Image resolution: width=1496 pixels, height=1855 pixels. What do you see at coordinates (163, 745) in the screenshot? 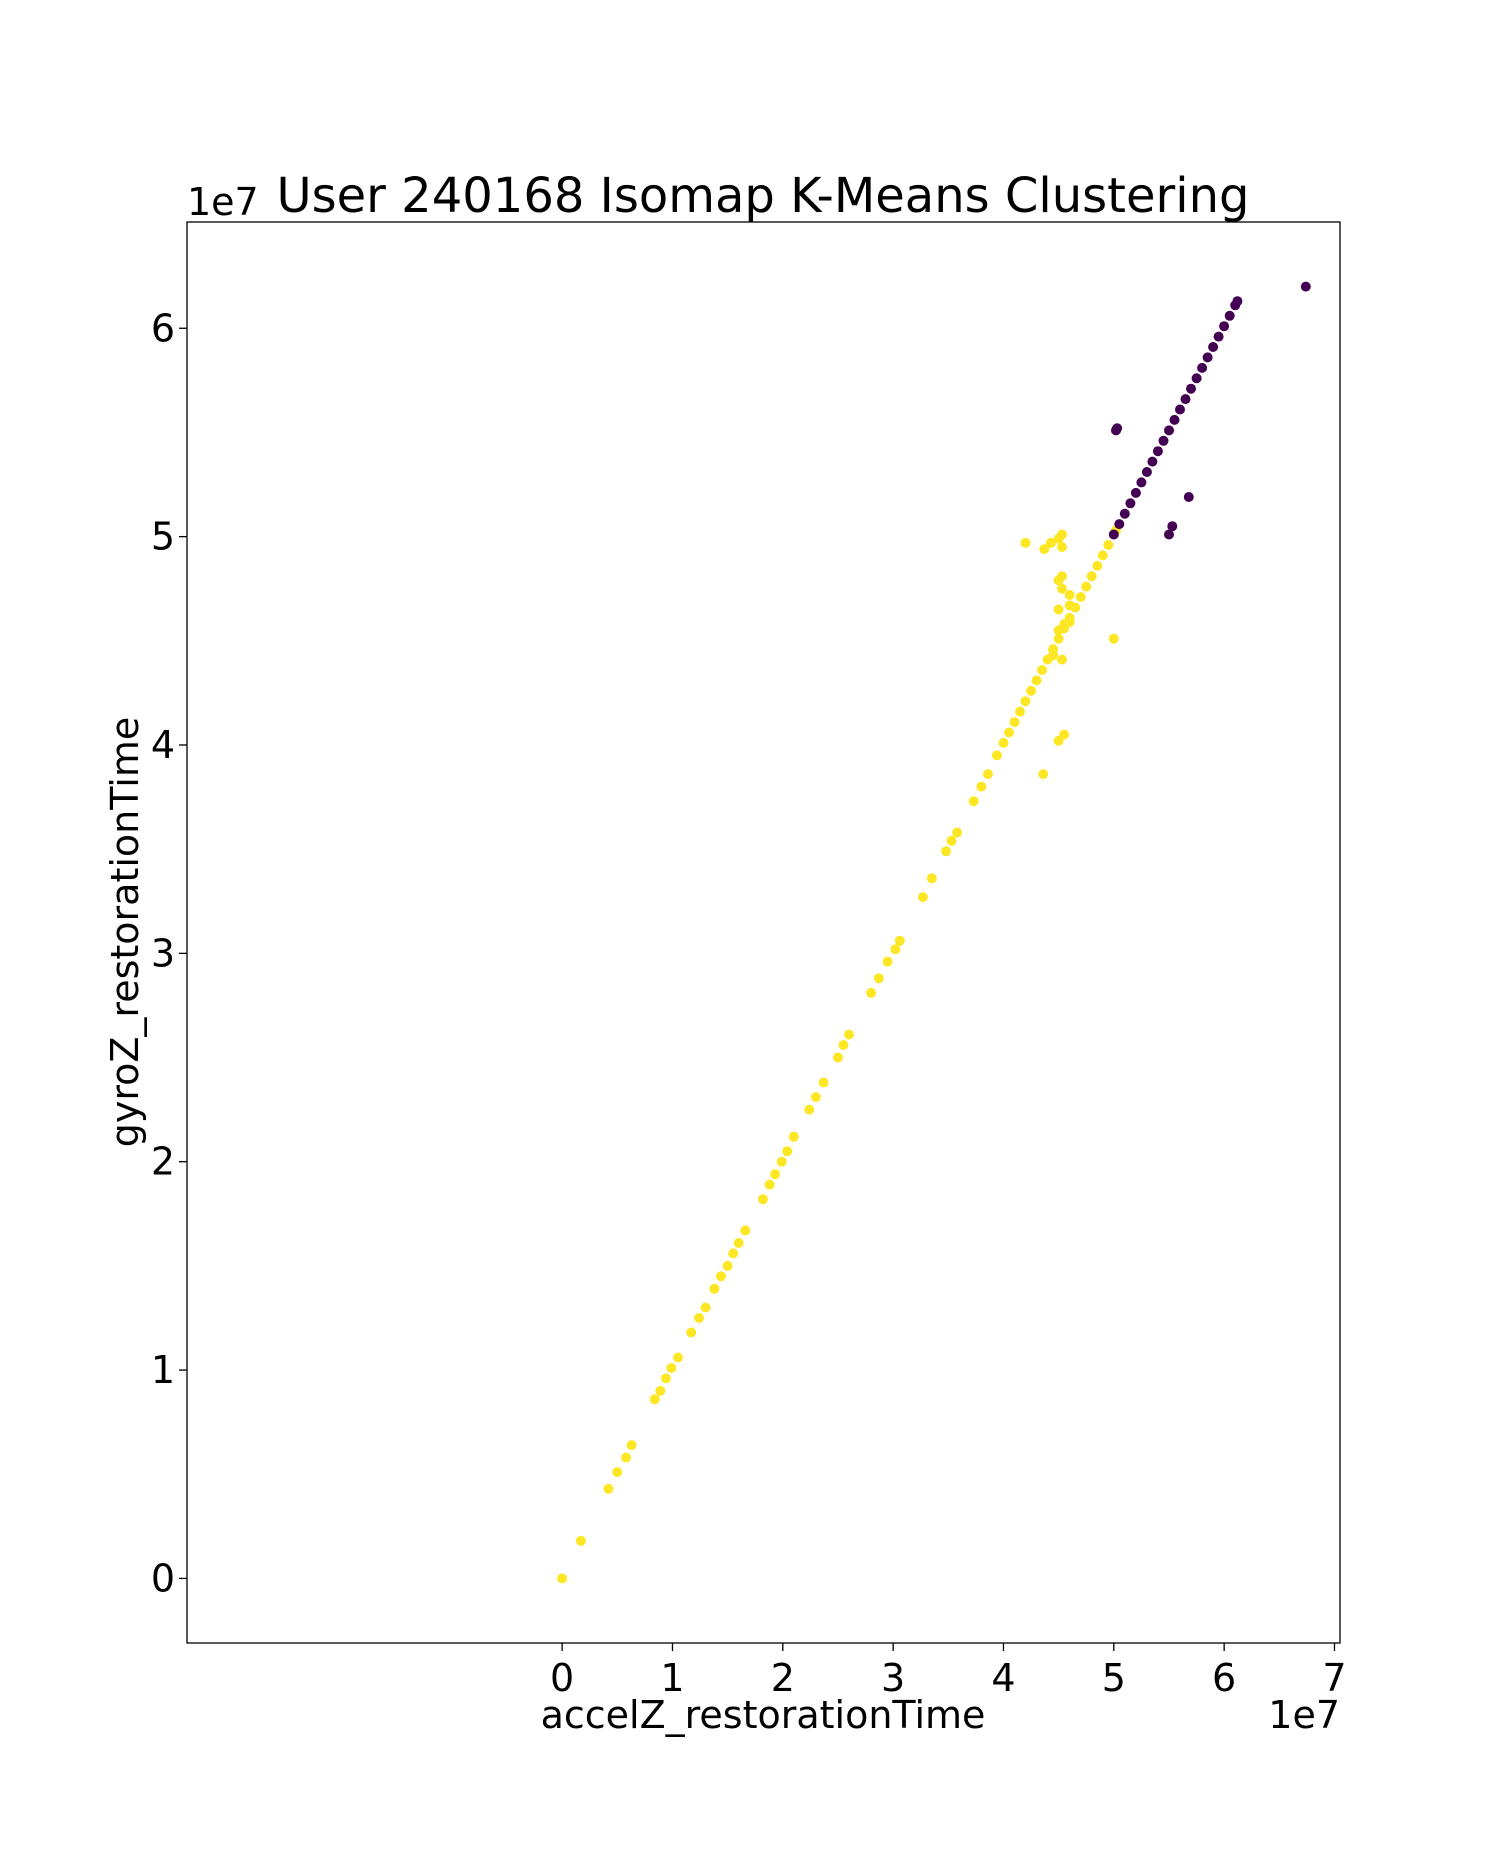
I see `y-tick-label: 4` at bounding box center [163, 745].